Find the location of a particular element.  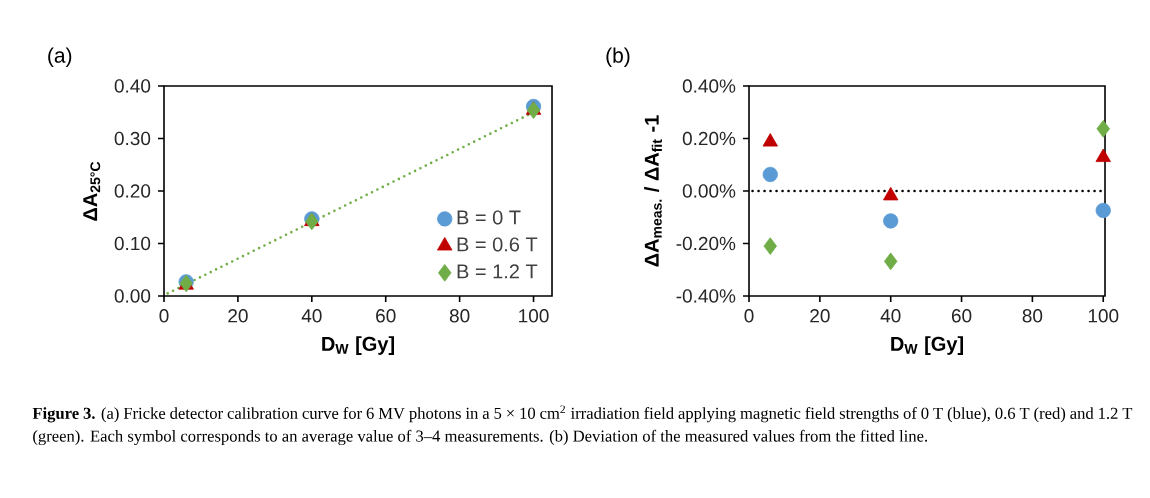

y-tick-label: 0.30 is located at coordinates (132, 138).